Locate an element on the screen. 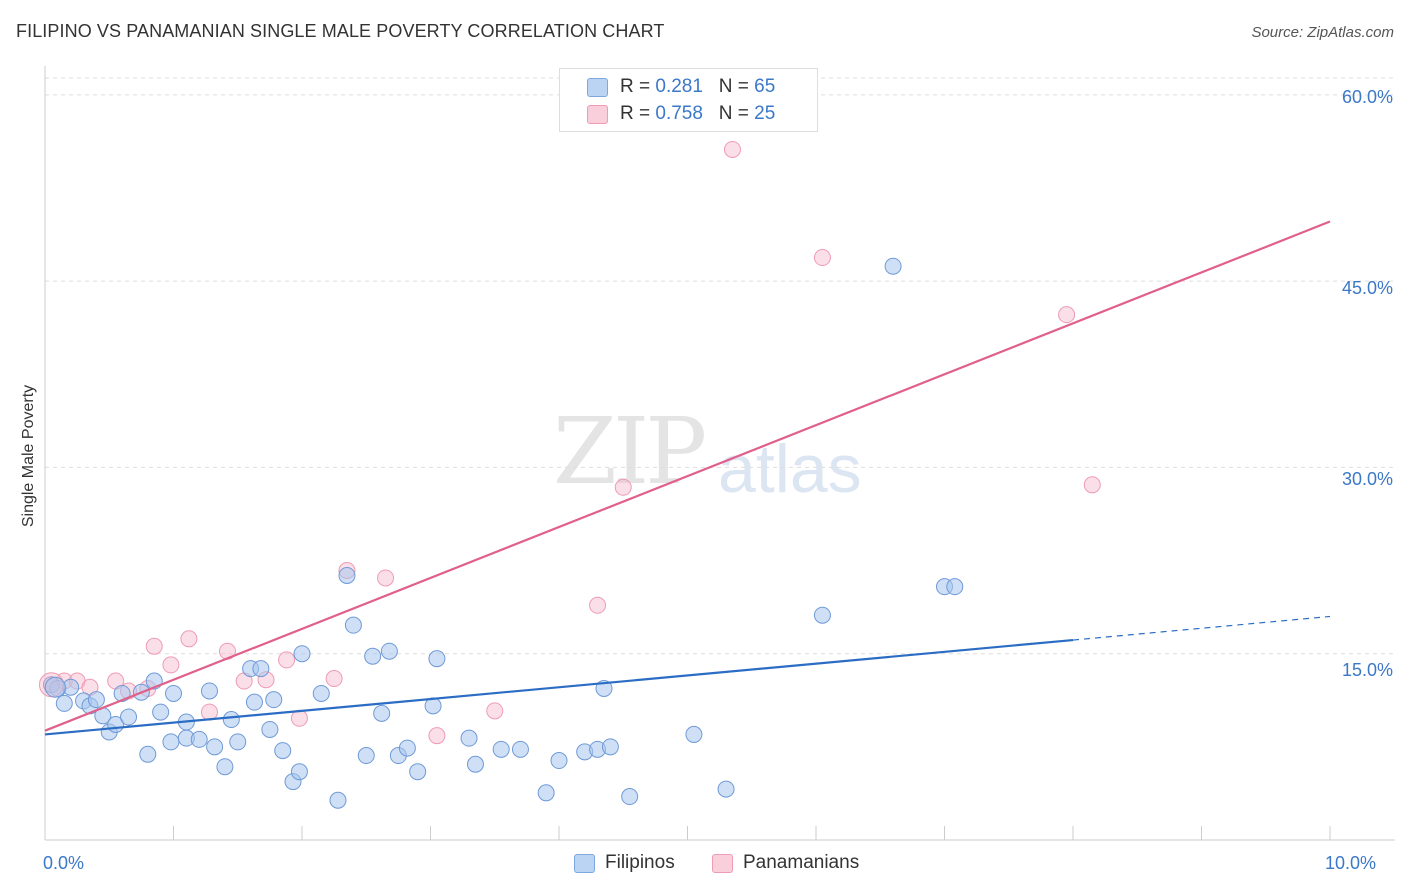 This screenshot has width=1406, height=892. panamanians-n-label: N = is located at coordinates (736, 113).